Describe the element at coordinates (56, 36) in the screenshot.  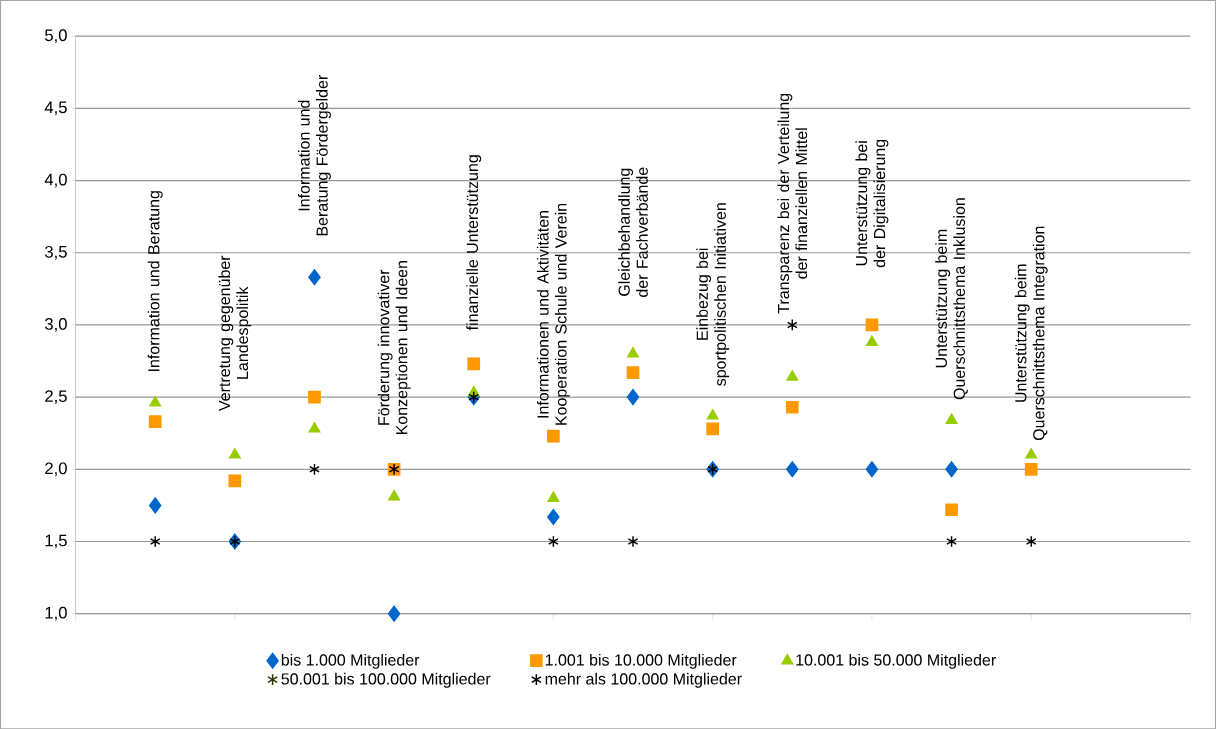
I see `y-tick-label: 5,0` at that location.